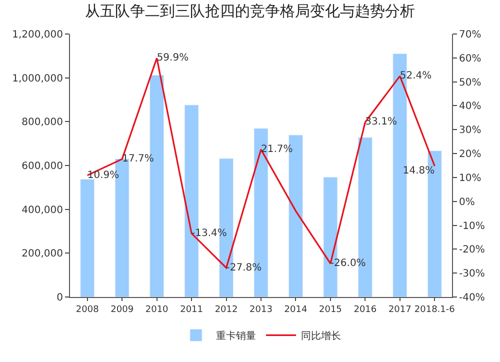  Describe the element at coordinates (103, 175) in the screenshot. I see `data-label: 10.9%` at that location.